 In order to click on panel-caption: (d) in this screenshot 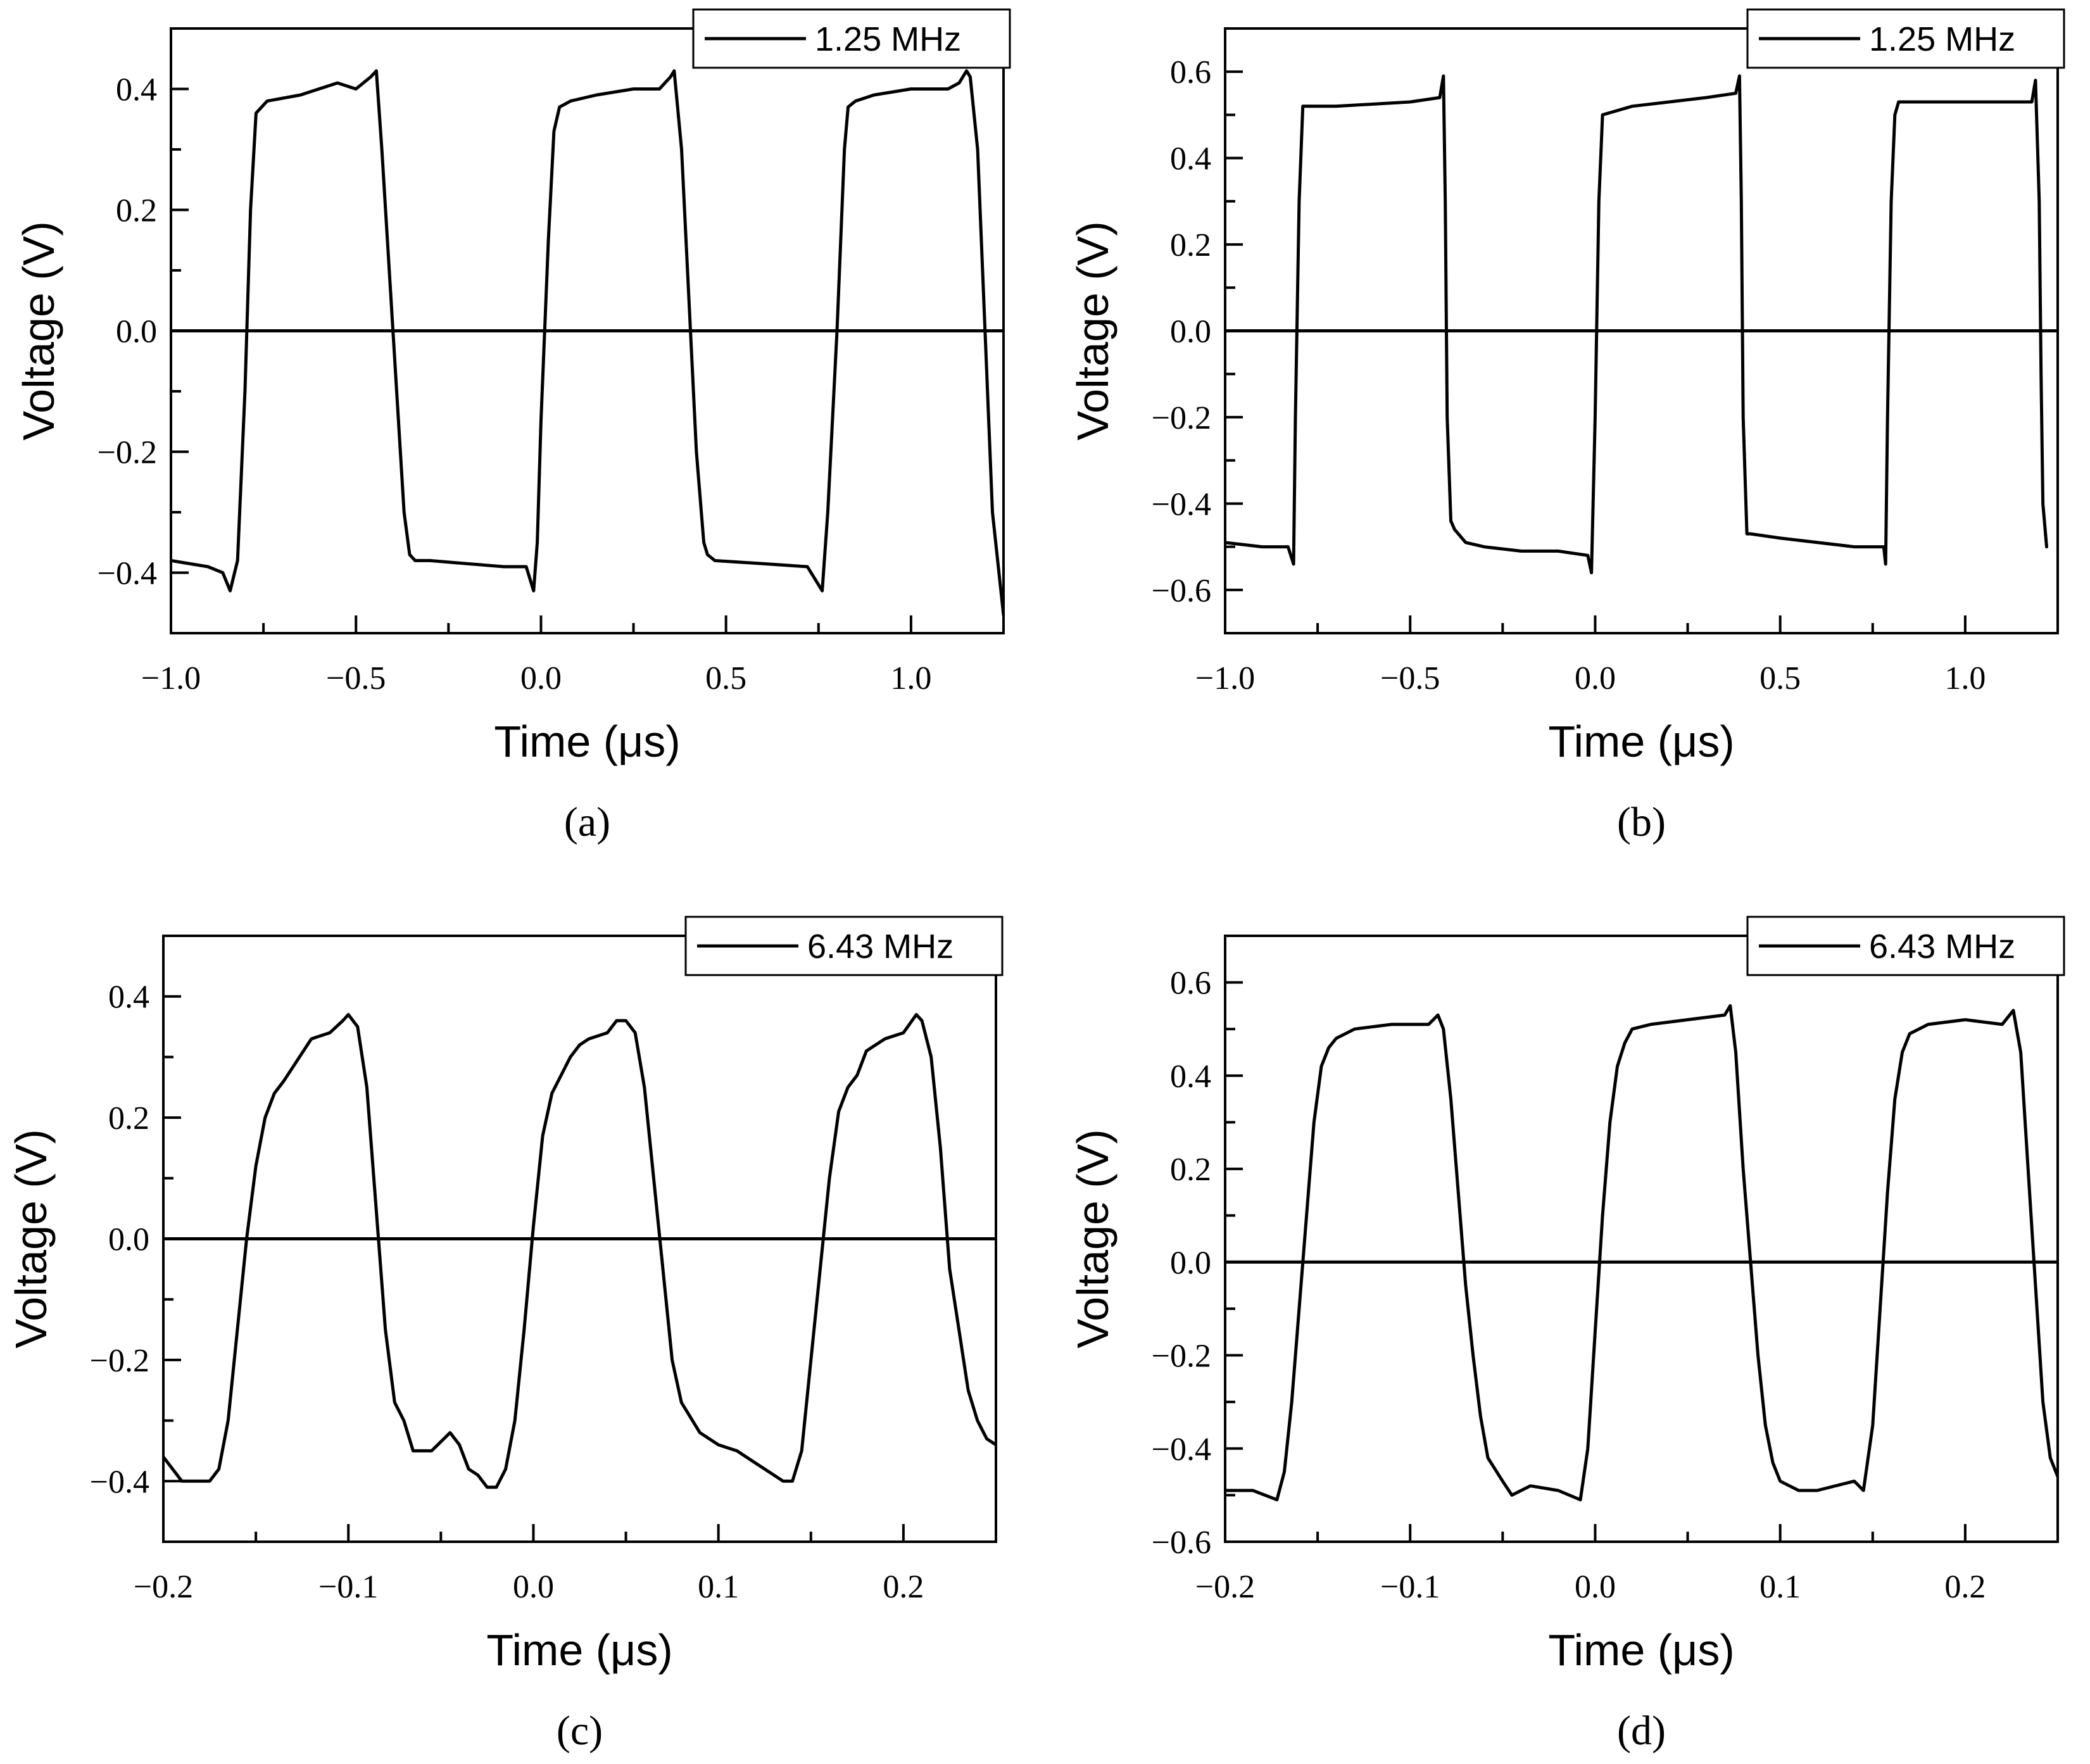, I will do `click(1641, 1731)`.